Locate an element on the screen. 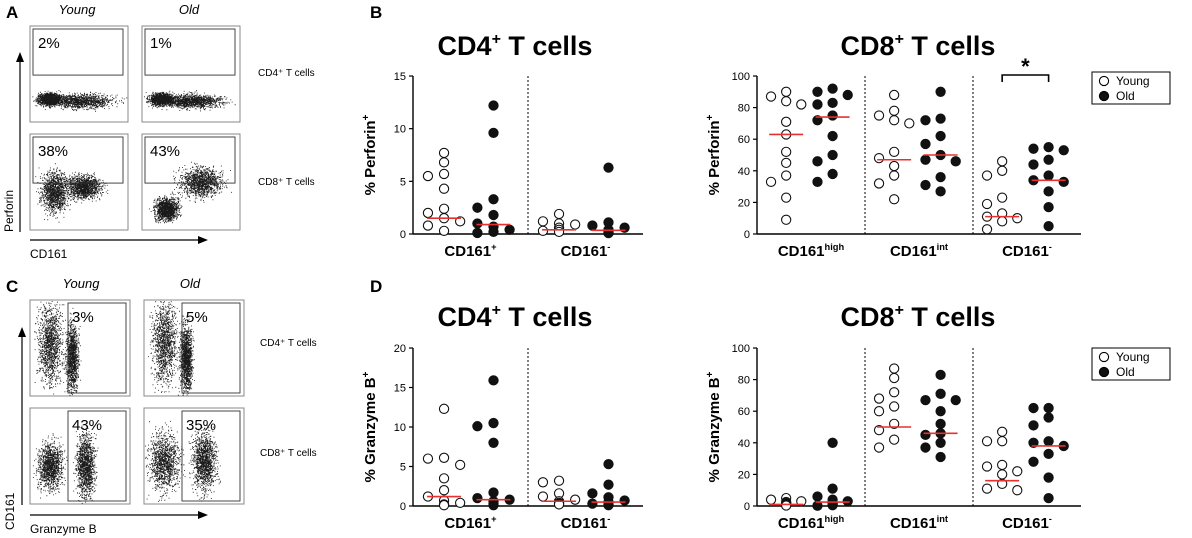 This screenshot has width=1192, height=538. d-cd8-y-tick-label: 80 is located at coordinates (744, 381).